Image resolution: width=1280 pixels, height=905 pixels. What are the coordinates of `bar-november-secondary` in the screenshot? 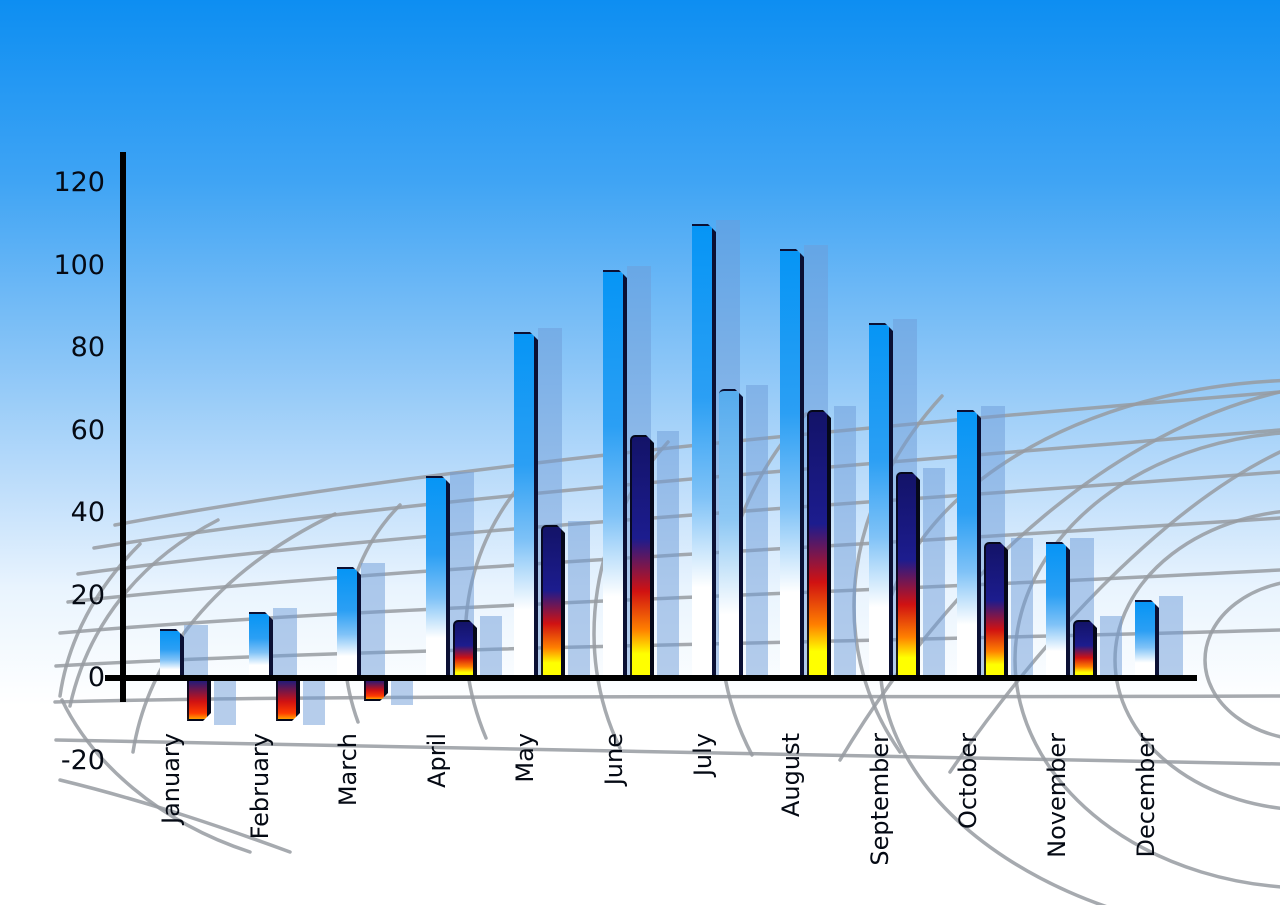 It's located at (1085, 649).